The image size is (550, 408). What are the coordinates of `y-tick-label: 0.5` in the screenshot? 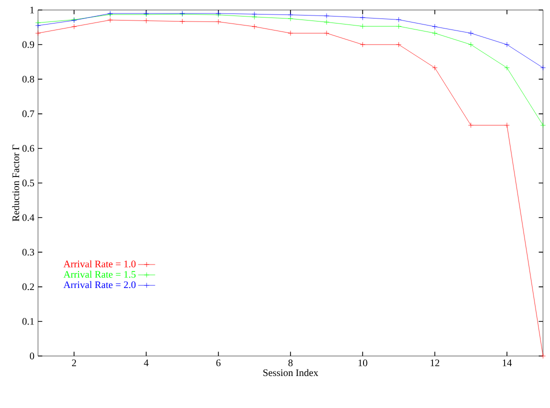 It's located at (28, 183).